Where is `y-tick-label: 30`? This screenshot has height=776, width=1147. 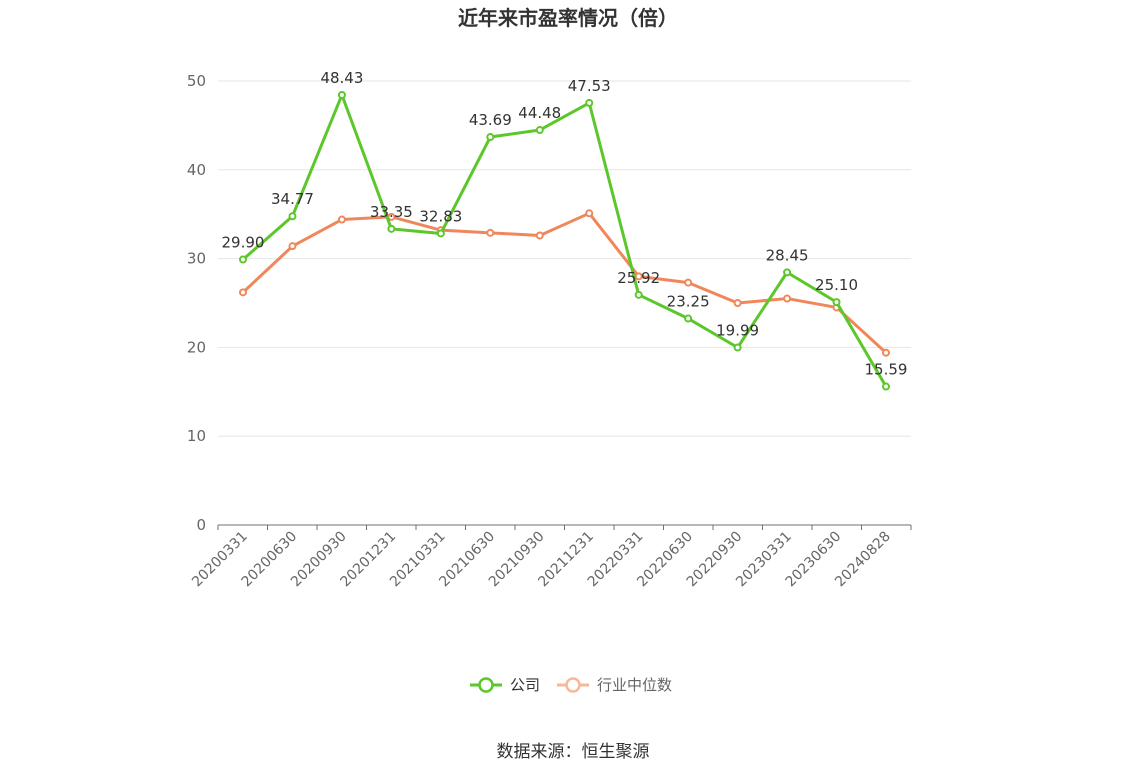 y-tick-label: 30 is located at coordinates (196, 259).